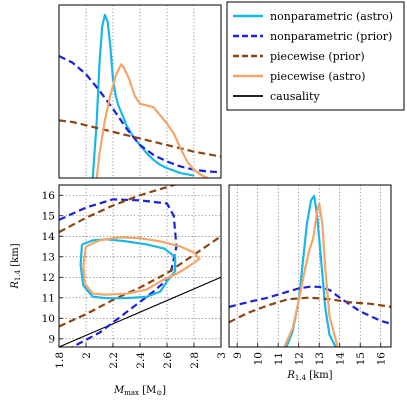 The image size is (407, 407). What do you see at coordinates (49, 237) in the screenshot?
I see `y-tick-label: 14` at bounding box center [49, 237].